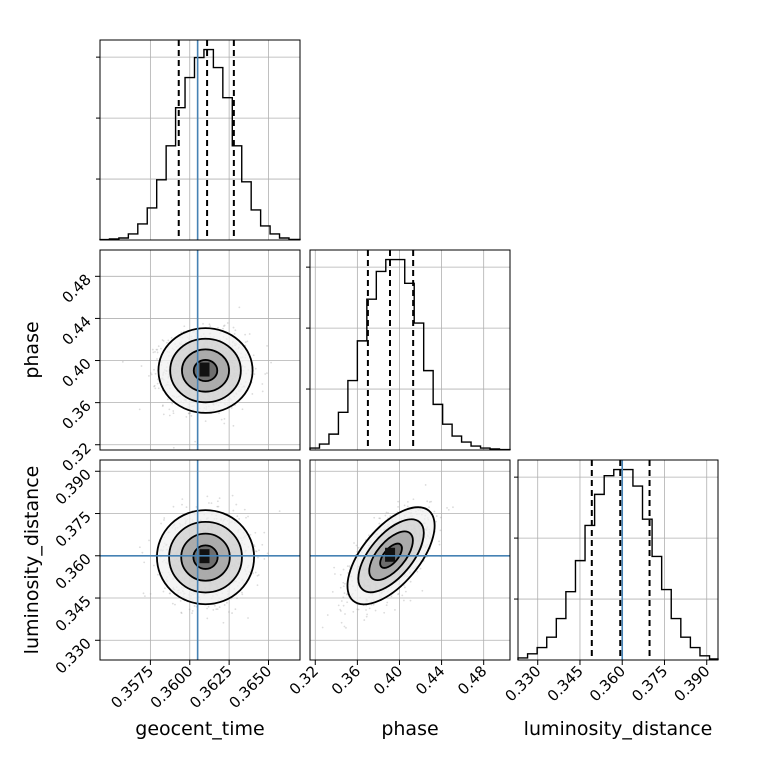 Image resolution: width=760 pixels, height=760 pixels. Describe the element at coordinates (32, 560) in the screenshot. I see `y-axis-label-luminosity_distance: luminosity_distance` at that location.